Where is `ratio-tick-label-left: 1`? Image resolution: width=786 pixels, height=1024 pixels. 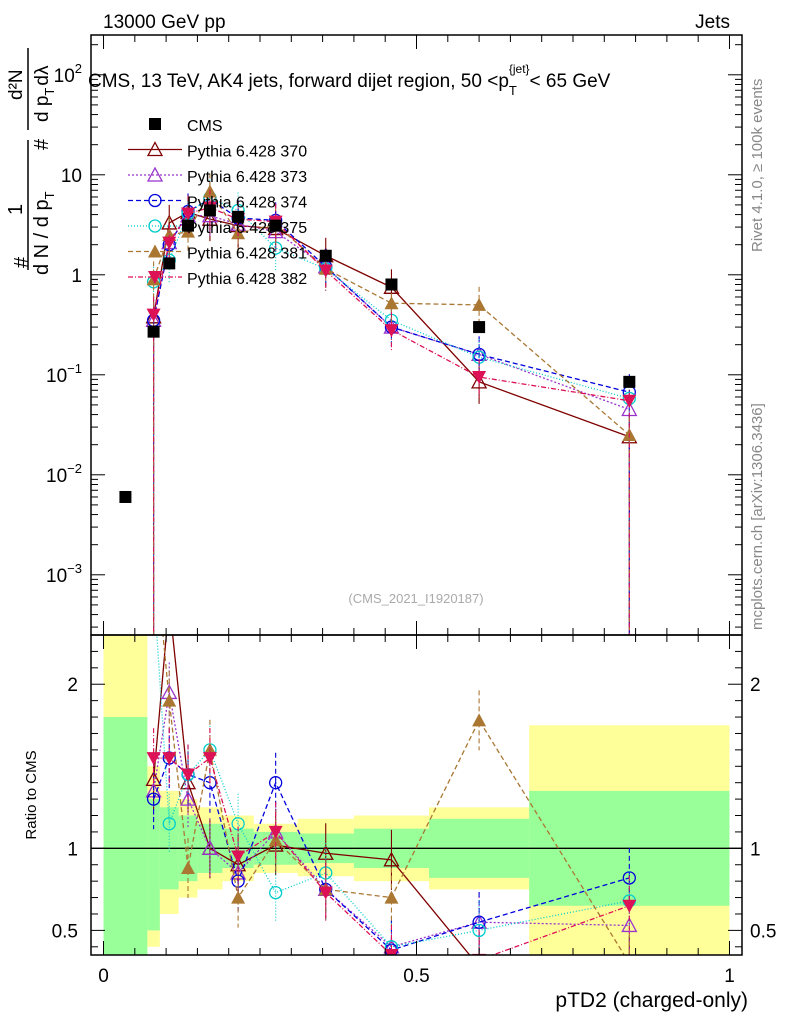 ratio-tick-label-left: 1 is located at coordinates (72, 849).